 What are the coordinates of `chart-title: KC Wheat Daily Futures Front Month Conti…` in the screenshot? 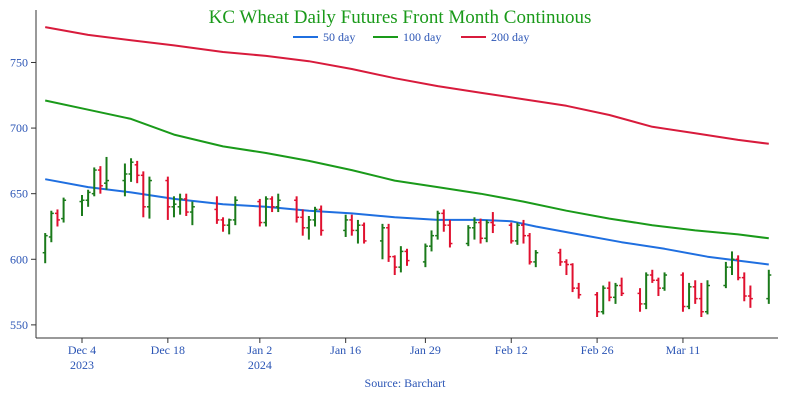 It's located at (400, 17).